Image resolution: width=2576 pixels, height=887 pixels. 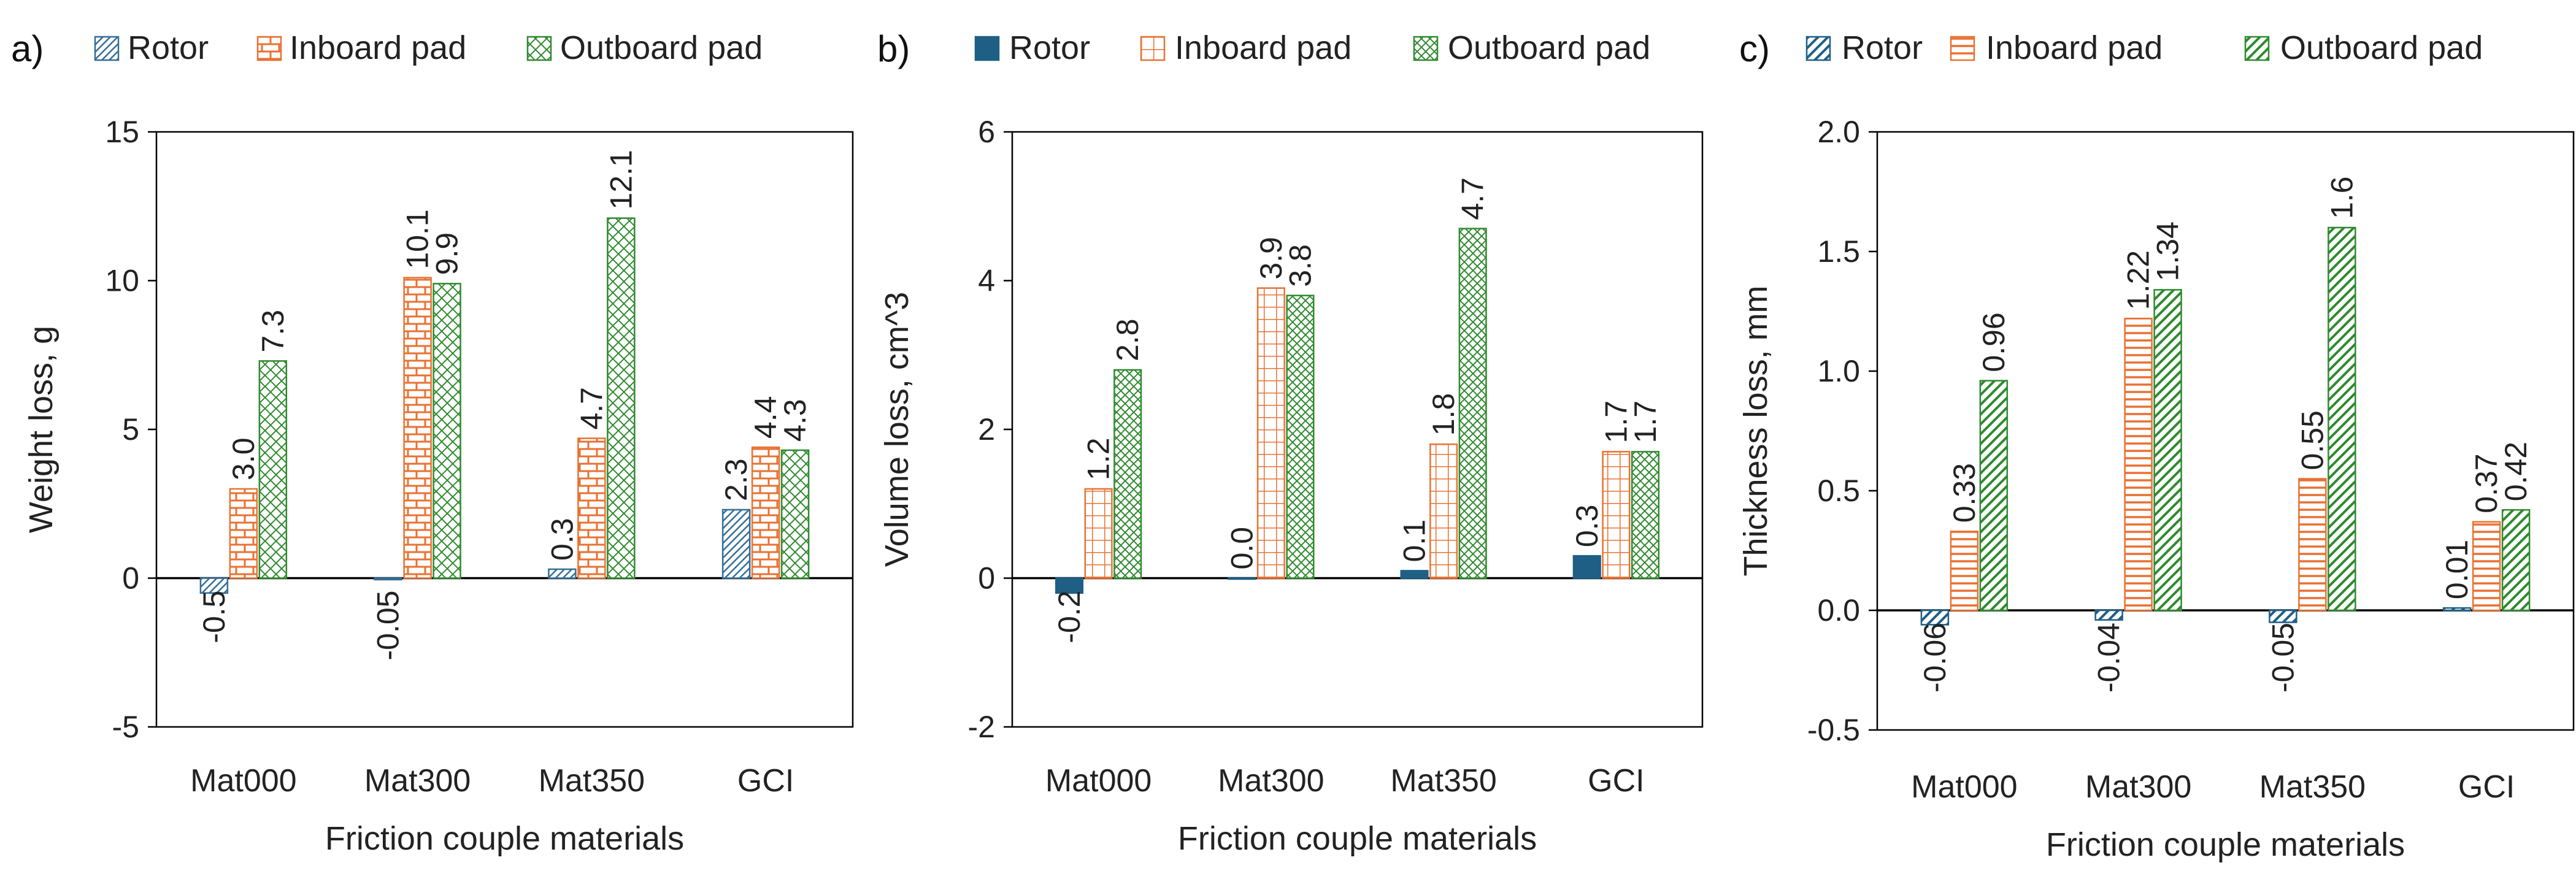 What do you see at coordinates (1099, 458) in the screenshot?
I see `data-label: 1.2` at bounding box center [1099, 458].